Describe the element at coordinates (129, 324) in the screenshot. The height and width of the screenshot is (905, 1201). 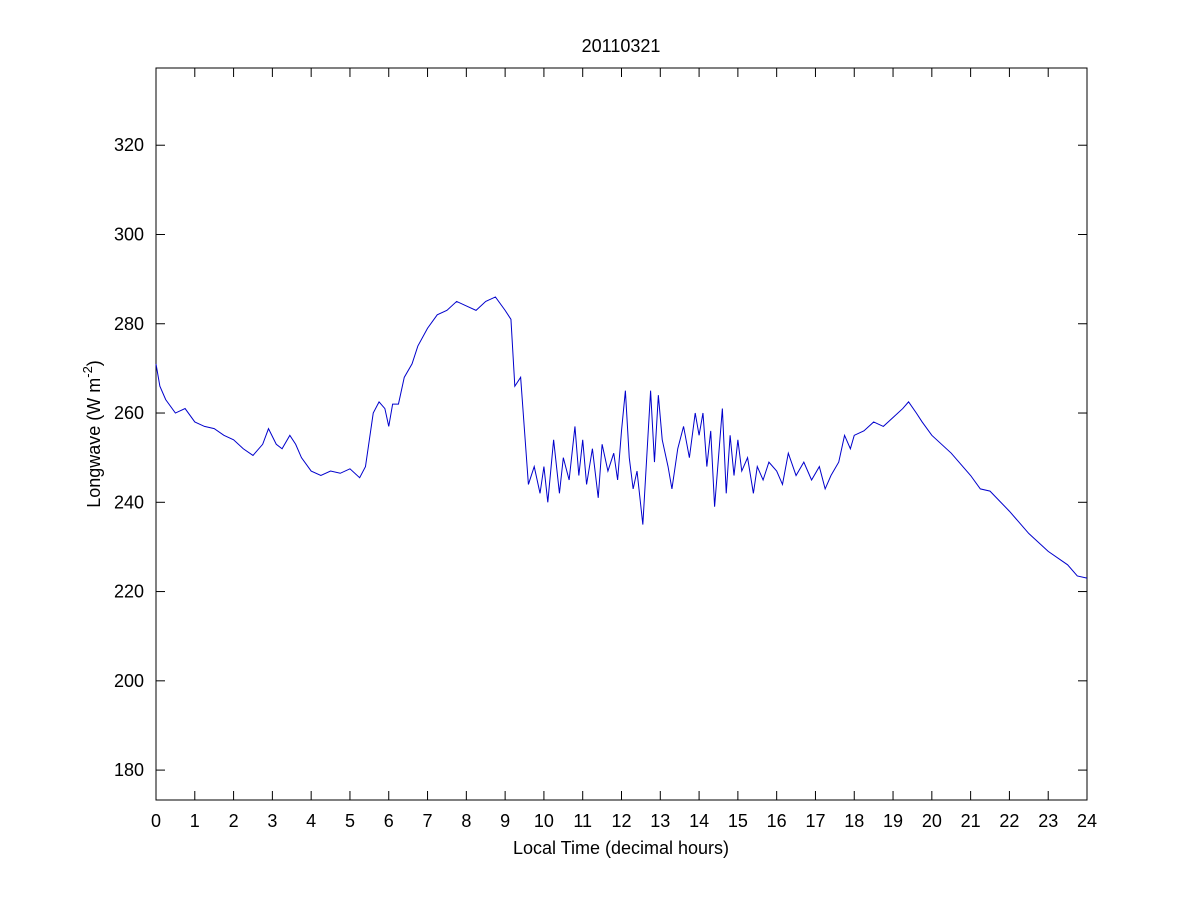
I see `y-tick-label: 280` at that location.